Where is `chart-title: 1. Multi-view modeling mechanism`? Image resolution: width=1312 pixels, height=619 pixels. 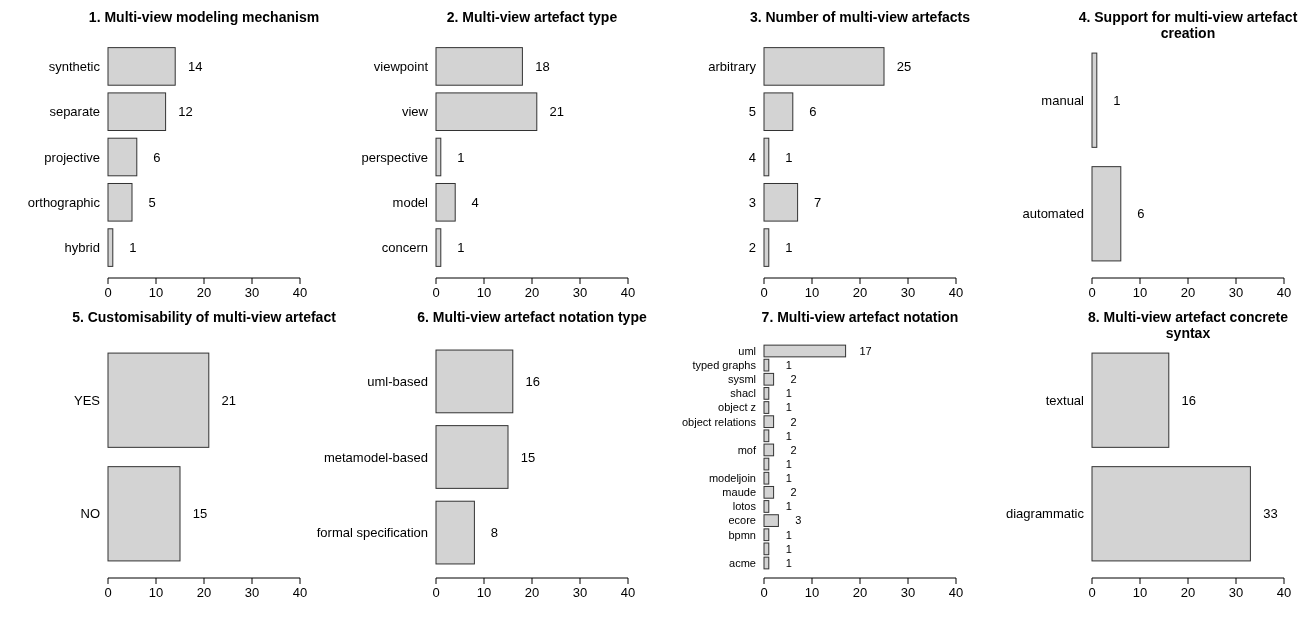 chart-title: 1. Multi-view modeling mechanism is located at coordinates (204, 17).